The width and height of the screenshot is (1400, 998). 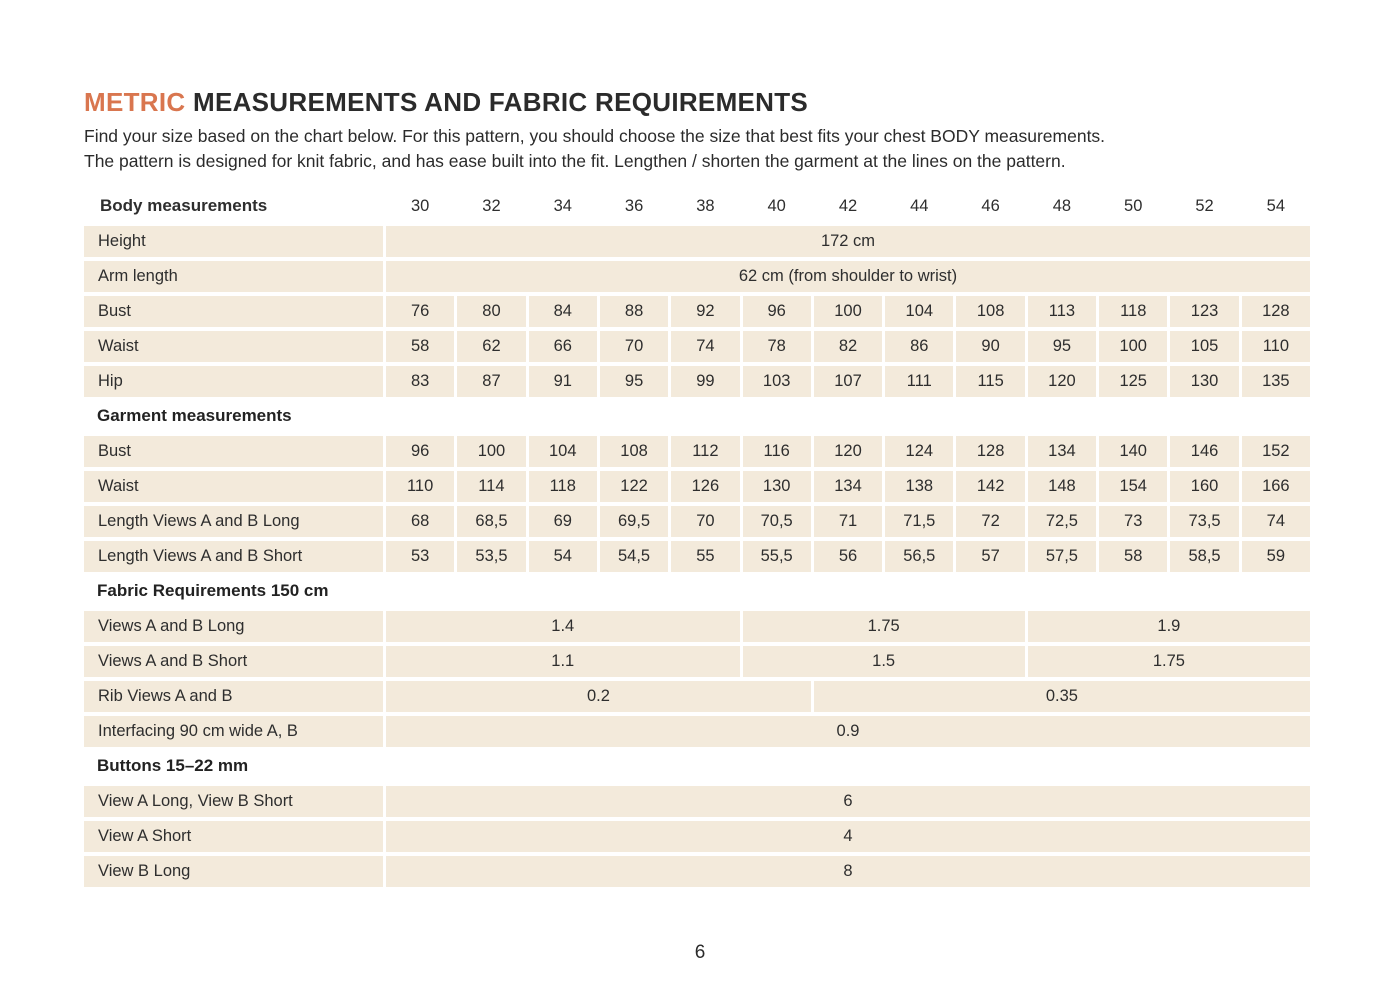 What do you see at coordinates (173, 766) in the screenshot?
I see `section-header: Buttons 15–22 mm` at bounding box center [173, 766].